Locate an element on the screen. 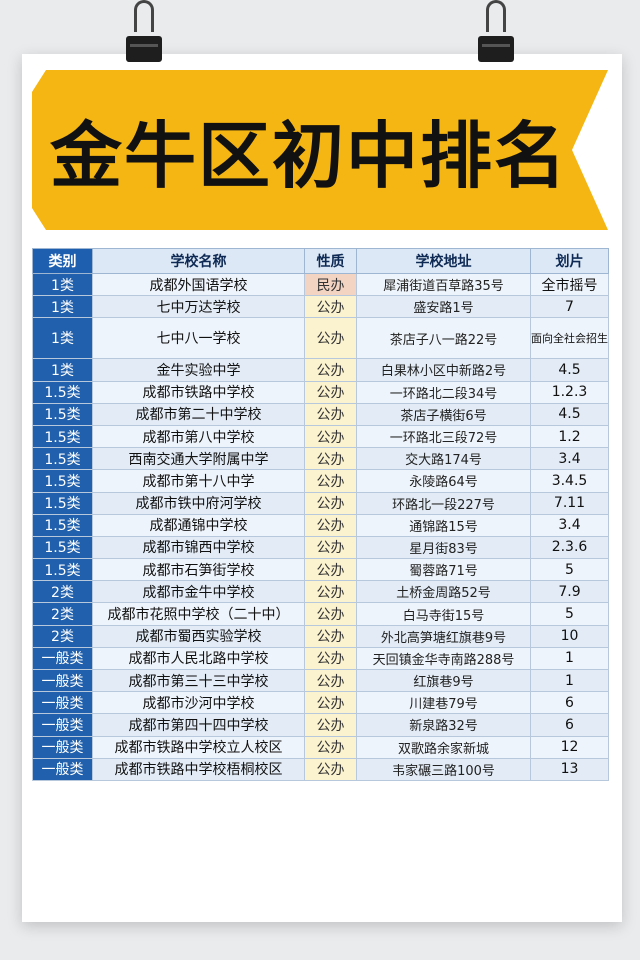 This screenshot has height=960, width=640. table-row: 1.5类 成都市第二十中学校 公办 茶店子横街6号 4.5 is located at coordinates (320, 414).